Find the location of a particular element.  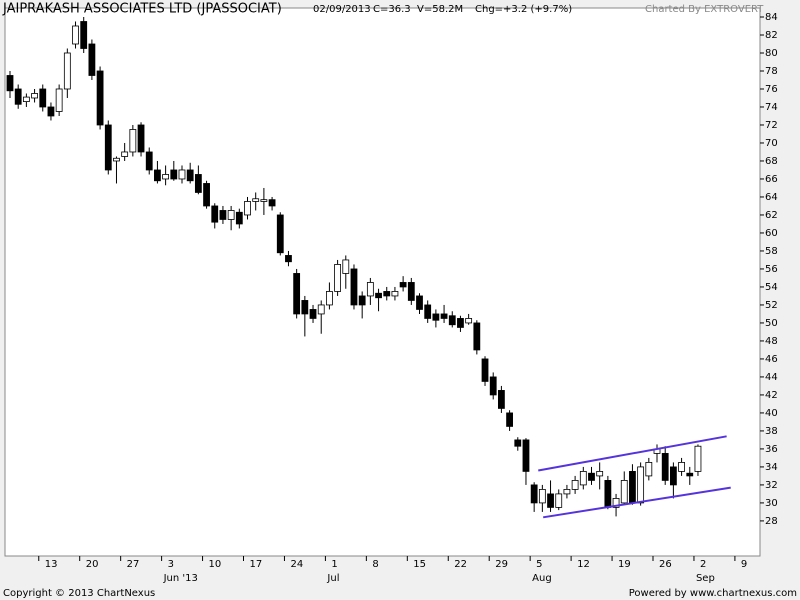

y-tick-label: 60 is located at coordinates (771, 233).